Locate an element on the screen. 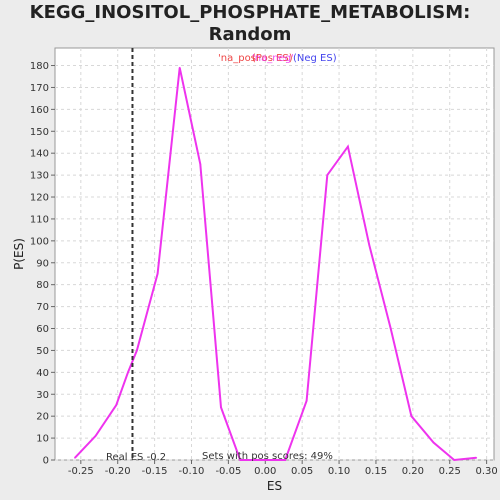 Image resolution: width=500 pixels, height=500 pixels. x-tick-label: -0.20 is located at coordinates (118, 471).